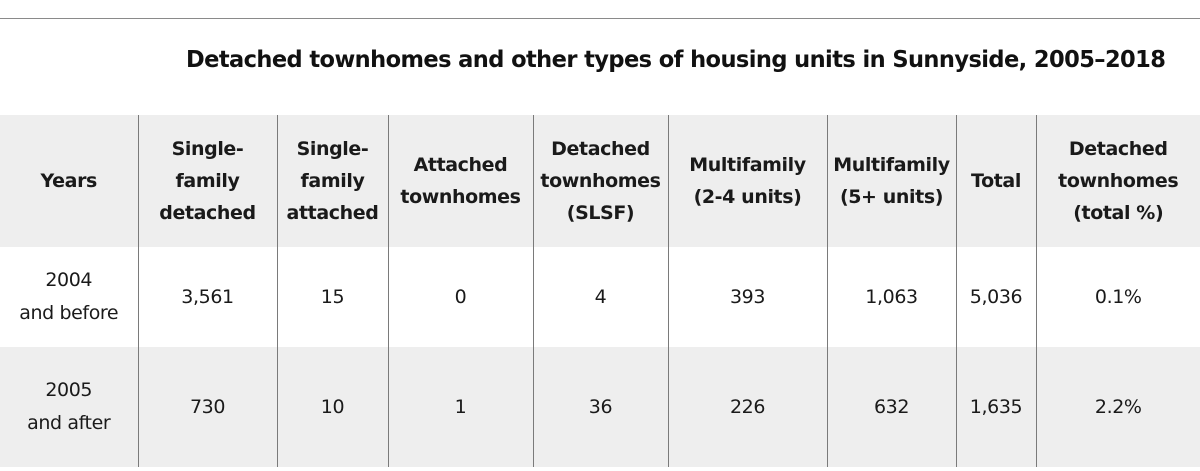  I want to click on cell-detached-townhomes-pct: 2.2%, so click(1117, 407).